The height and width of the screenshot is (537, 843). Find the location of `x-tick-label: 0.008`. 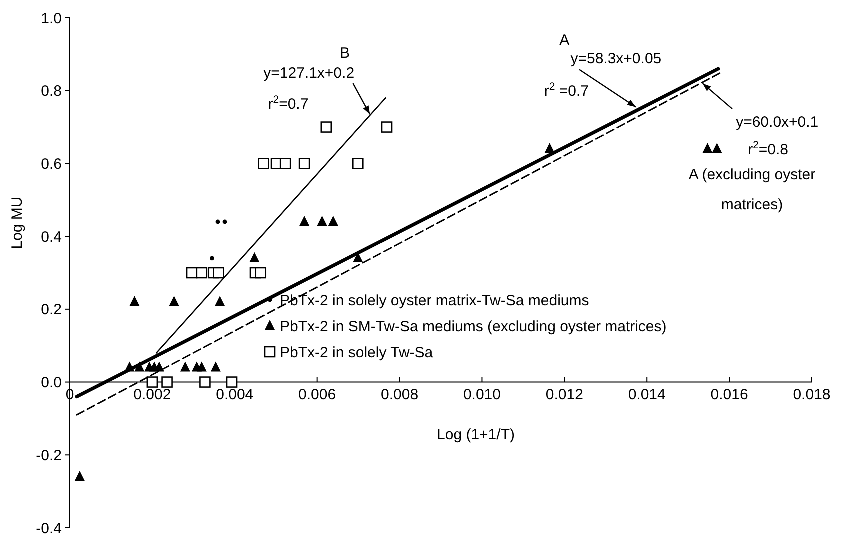

x-tick-label: 0.008 is located at coordinates (400, 395).